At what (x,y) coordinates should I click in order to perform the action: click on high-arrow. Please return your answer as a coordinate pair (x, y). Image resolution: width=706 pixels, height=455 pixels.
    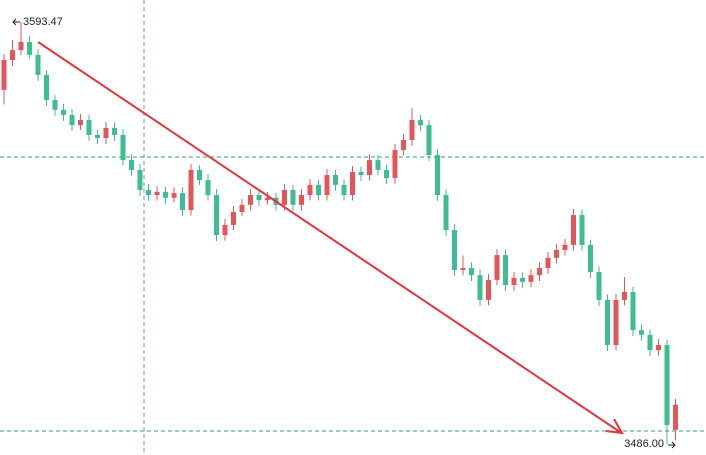
    Looking at the image, I should click on (16, 22).